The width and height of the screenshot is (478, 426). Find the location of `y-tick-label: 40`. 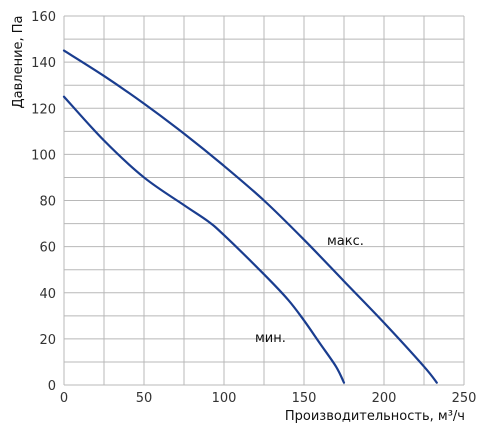

y-tick-label: 40 is located at coordinates (47, 294).